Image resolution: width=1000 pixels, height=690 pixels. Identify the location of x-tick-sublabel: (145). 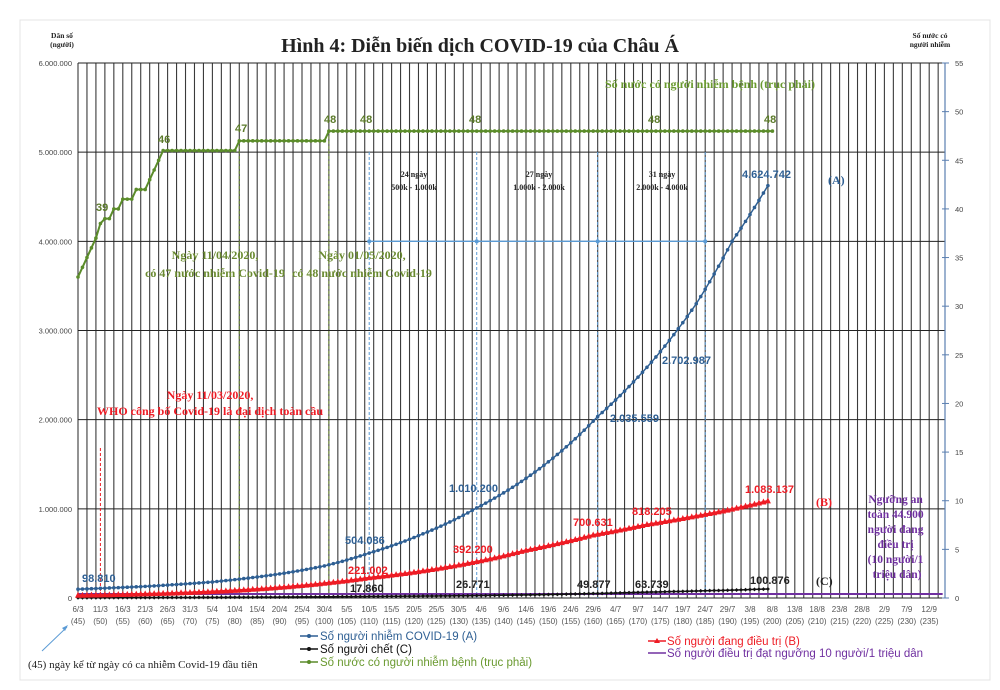
(526, 621).